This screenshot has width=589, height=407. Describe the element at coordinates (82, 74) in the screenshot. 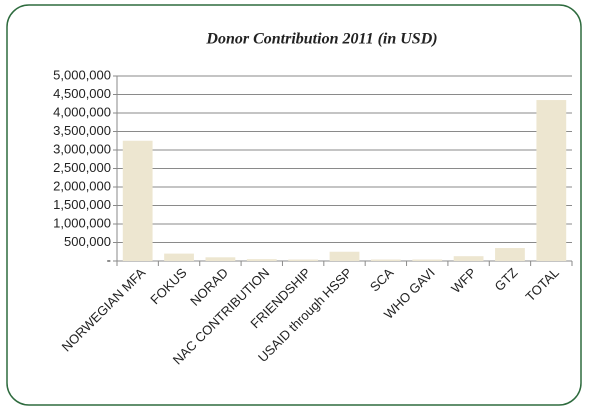

I see `y-tick-label: 5,000,000` at that location.